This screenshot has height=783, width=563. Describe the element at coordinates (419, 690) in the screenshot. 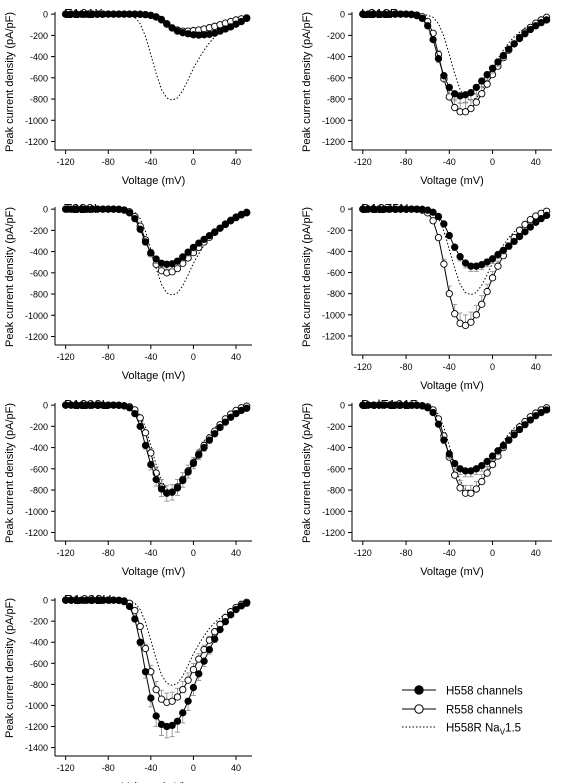

I see `legend-h558-marker` at that location.